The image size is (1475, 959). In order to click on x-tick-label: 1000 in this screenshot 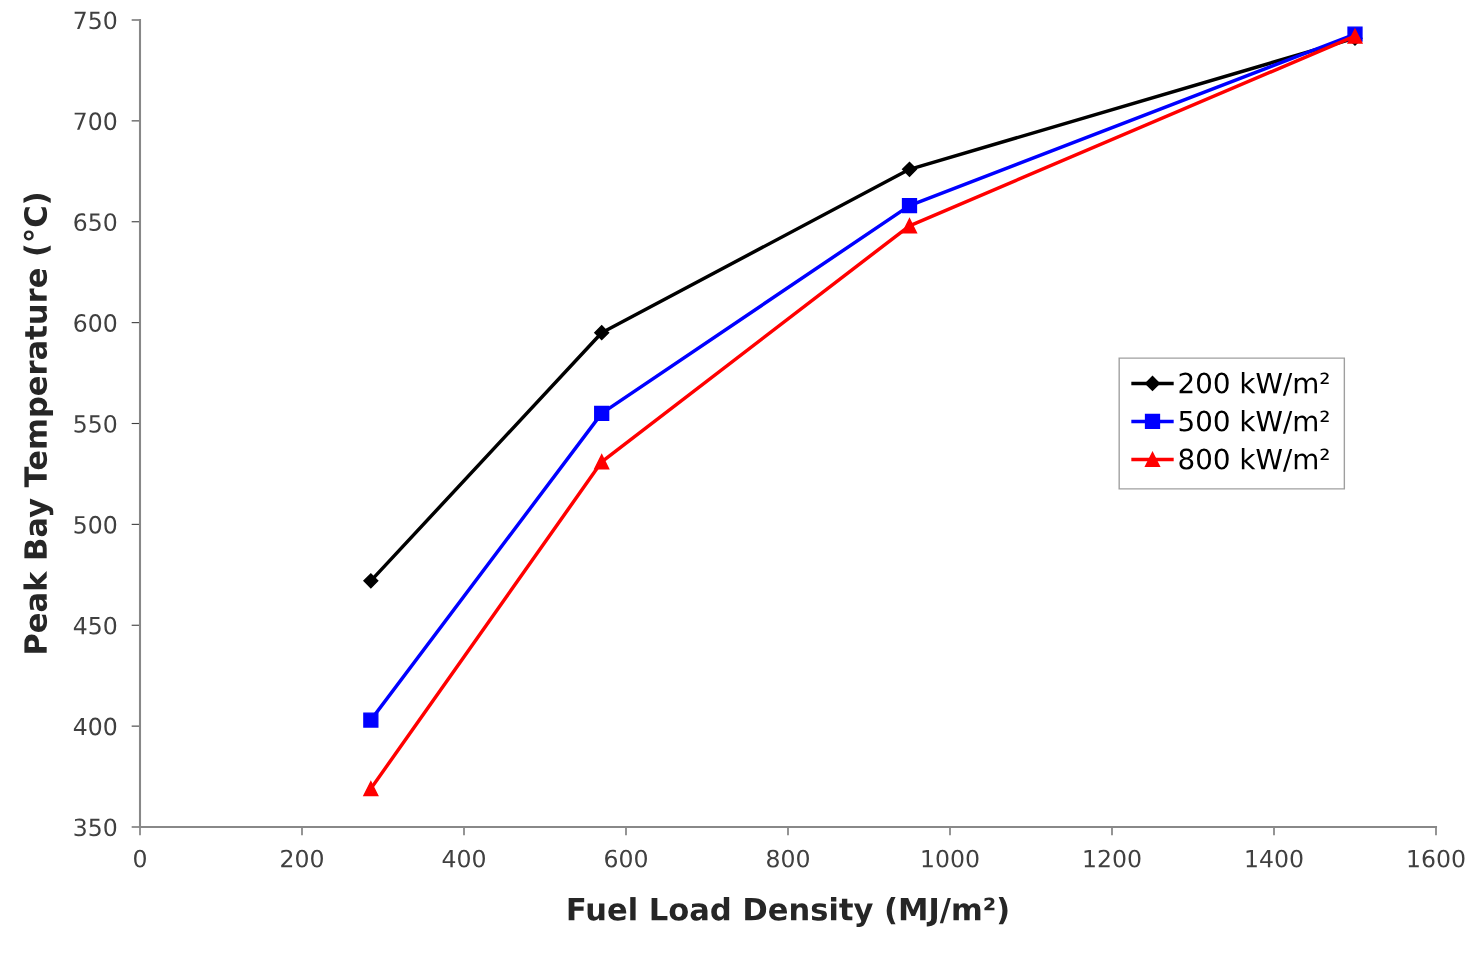, I will do `click(950, 858)`.